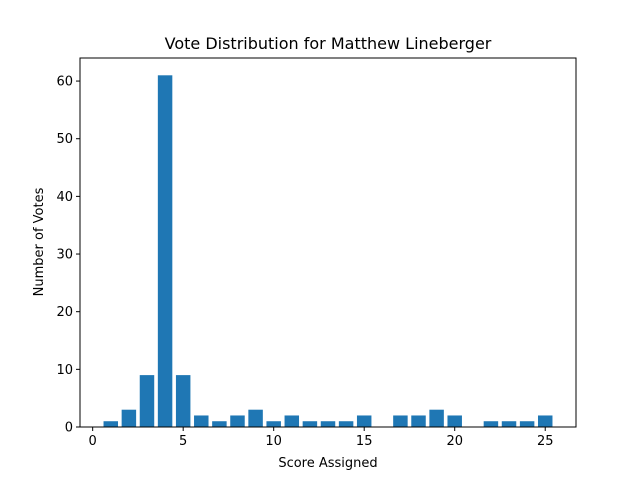  Describe the element at coordinates (64, 82) in the screenshot. I see `y-tick-label: 60` at that location.